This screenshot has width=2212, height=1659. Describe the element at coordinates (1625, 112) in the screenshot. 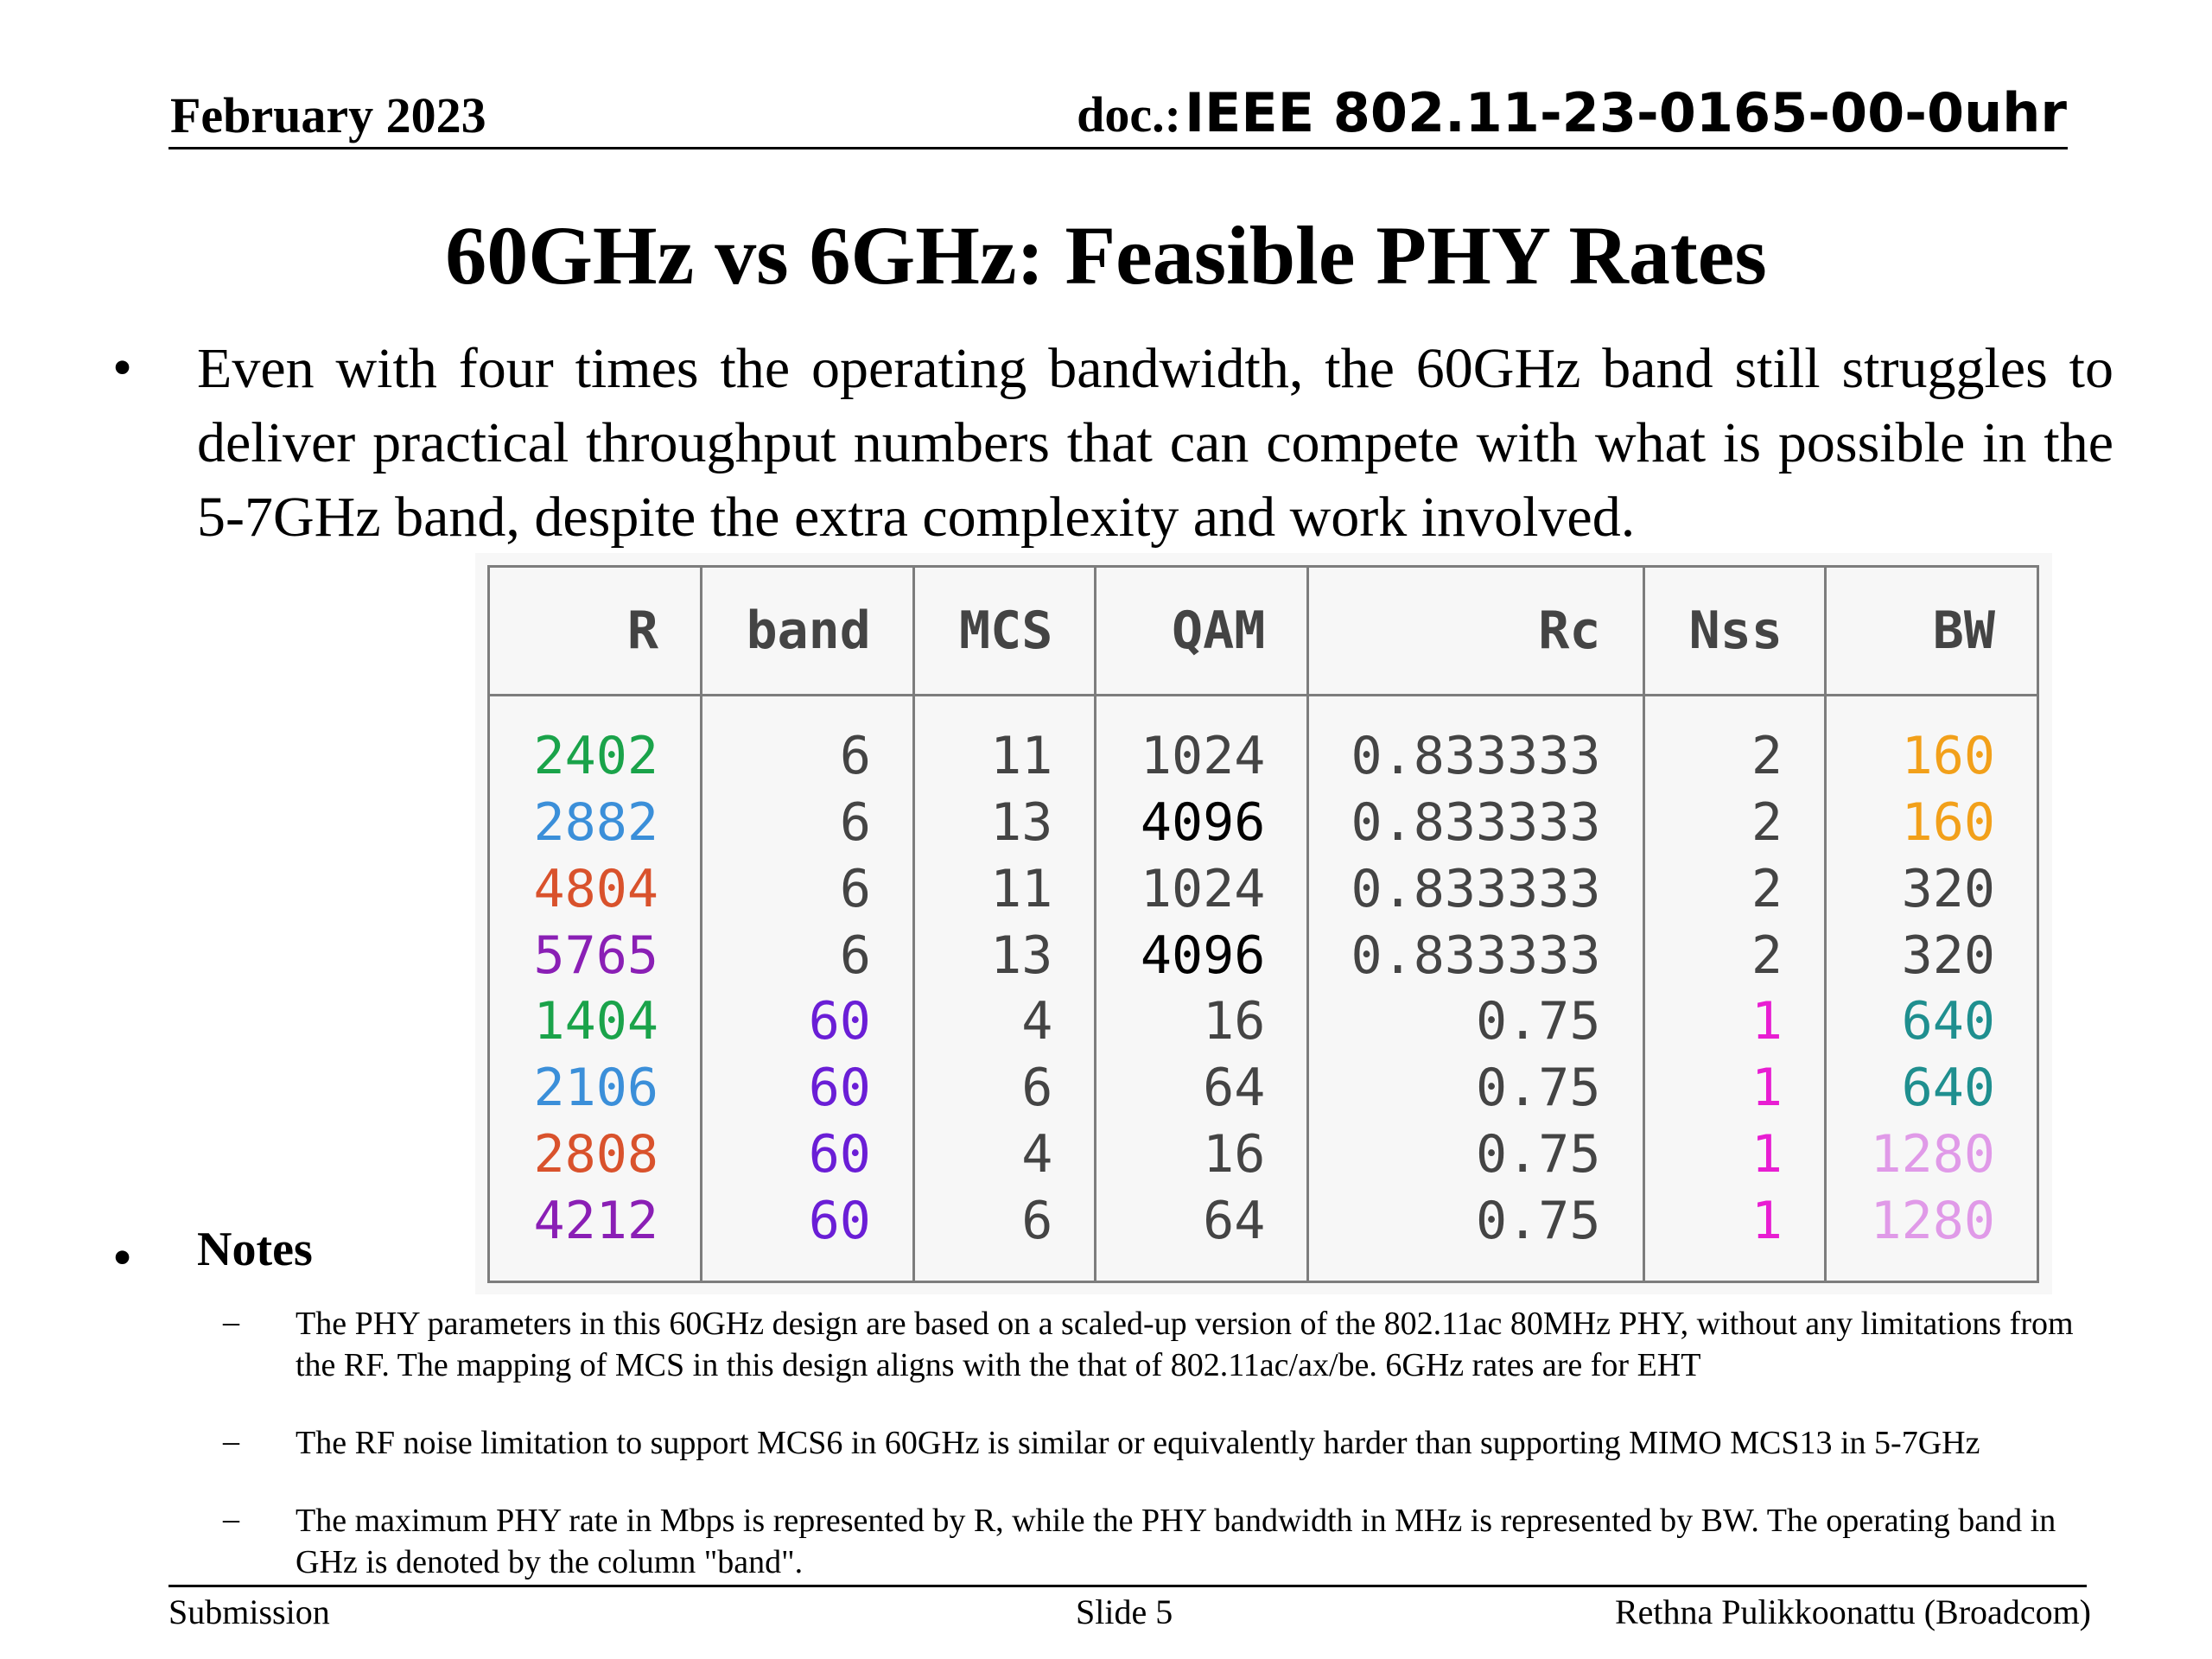

I see `header-doc-number: IEEE 802.11-23-0165-00-0uhr` at that location.